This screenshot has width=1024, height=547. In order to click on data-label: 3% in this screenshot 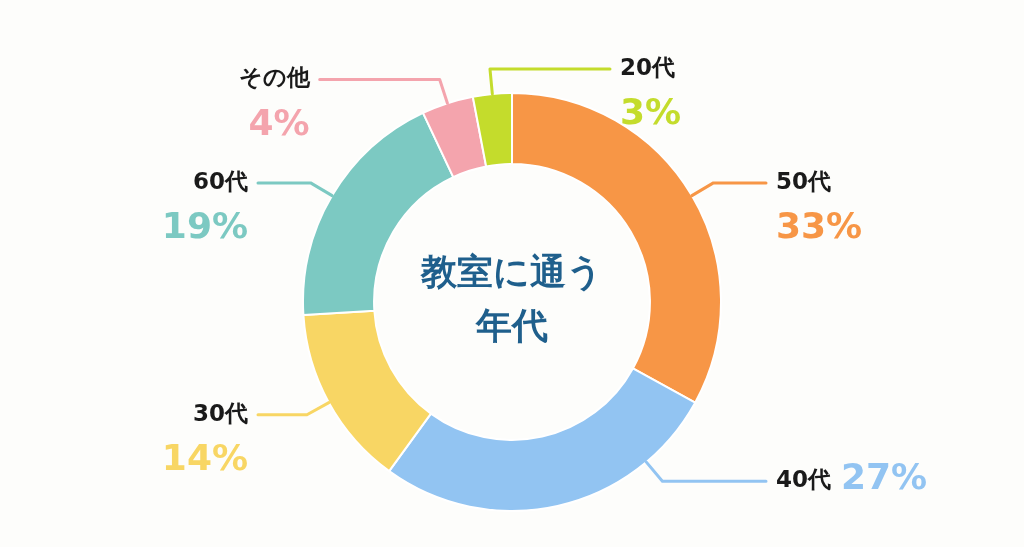, I will do `click(650, 112)`.